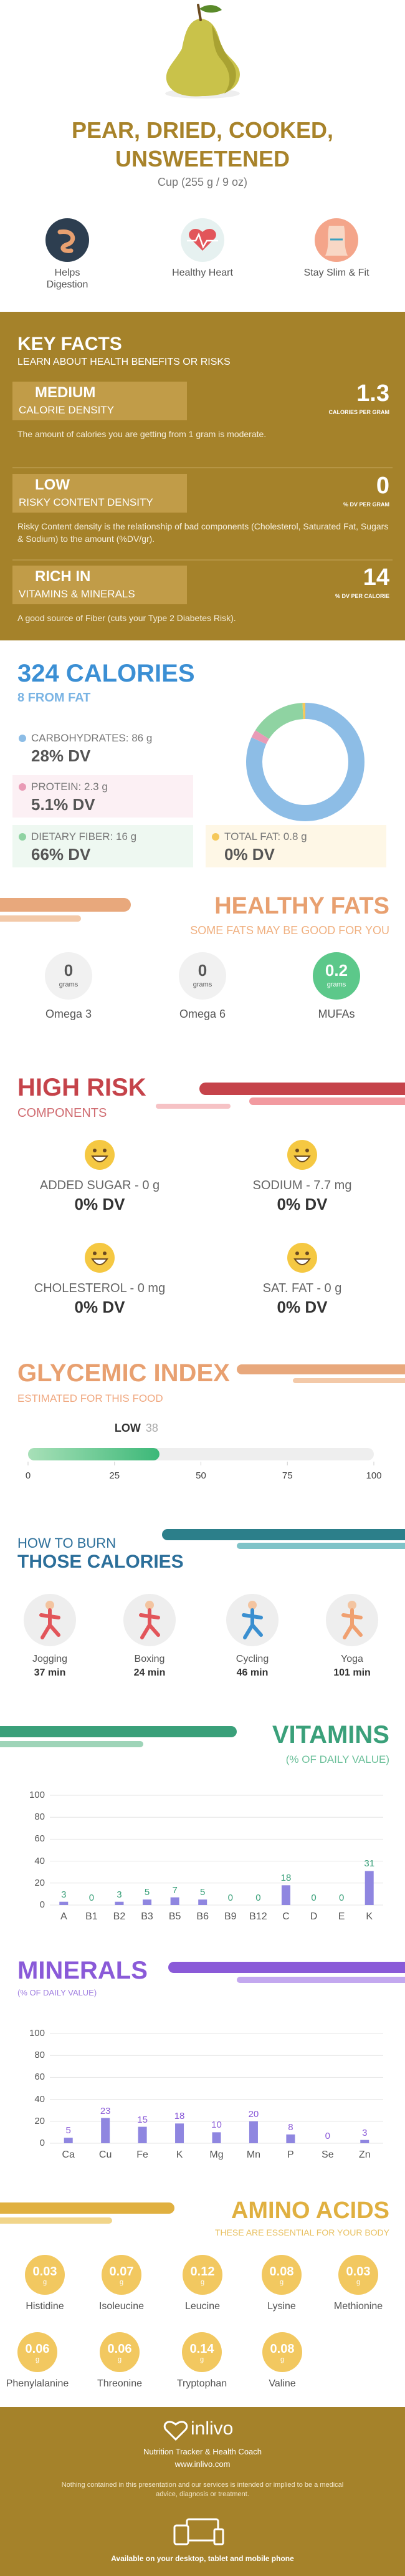 This screenshot has width=405, height=2576. What do you see at coordinates (49, 1605) in the screenshot?
I see `activity-figure-head` at bounding box center [49, 1605].